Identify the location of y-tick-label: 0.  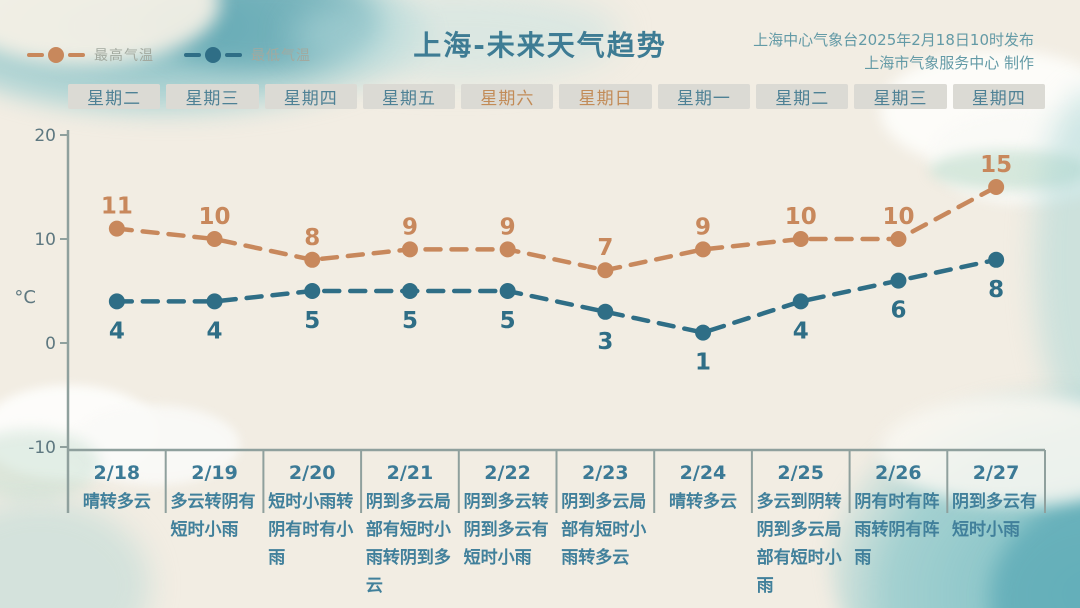
(50, 344).